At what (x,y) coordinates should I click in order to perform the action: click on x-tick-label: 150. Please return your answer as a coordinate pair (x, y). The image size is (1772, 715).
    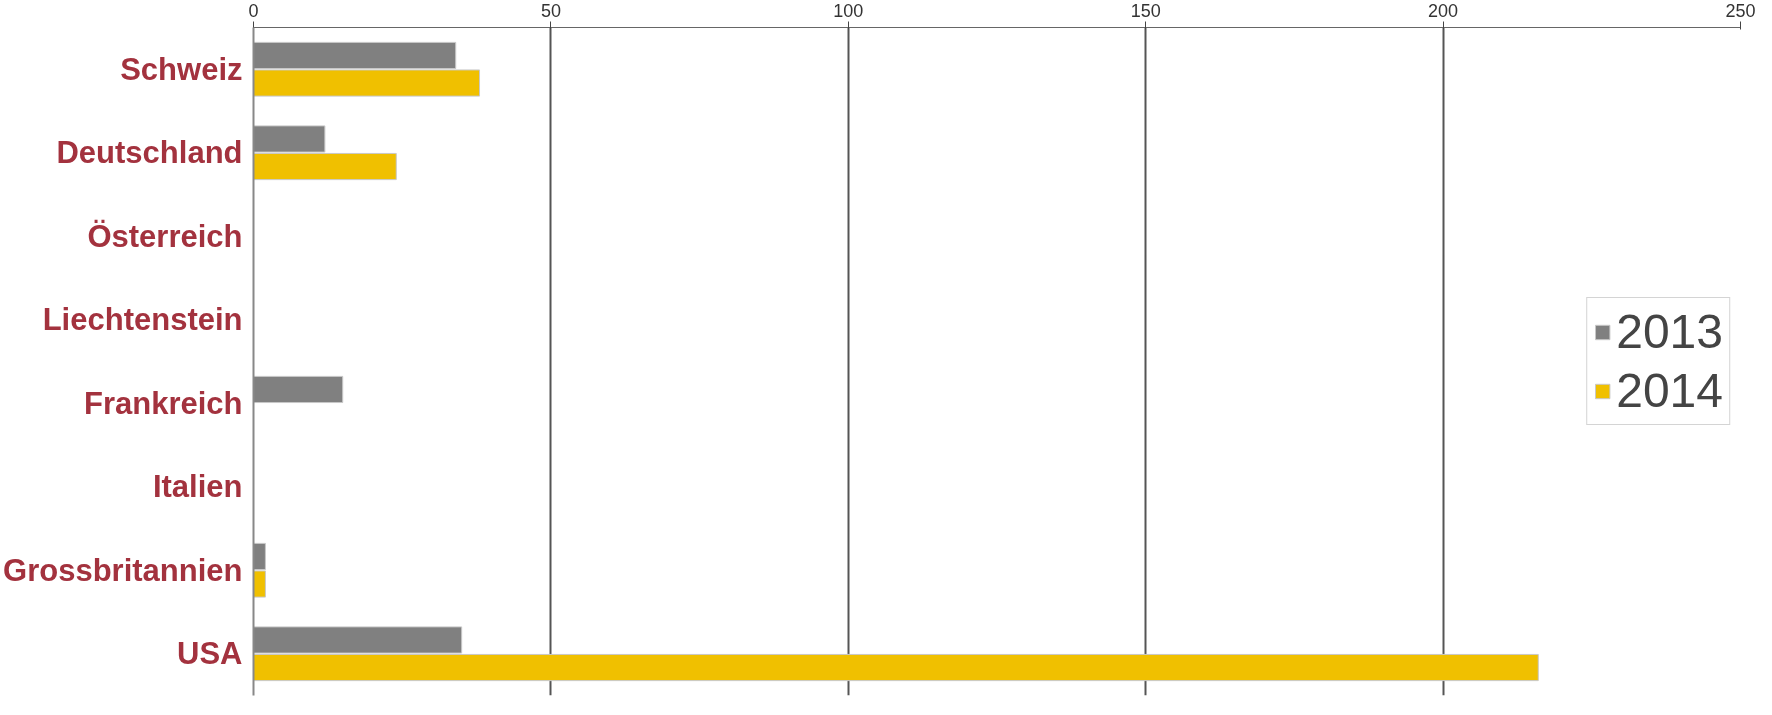
    Looking at the image, I should click on (1145, 10).